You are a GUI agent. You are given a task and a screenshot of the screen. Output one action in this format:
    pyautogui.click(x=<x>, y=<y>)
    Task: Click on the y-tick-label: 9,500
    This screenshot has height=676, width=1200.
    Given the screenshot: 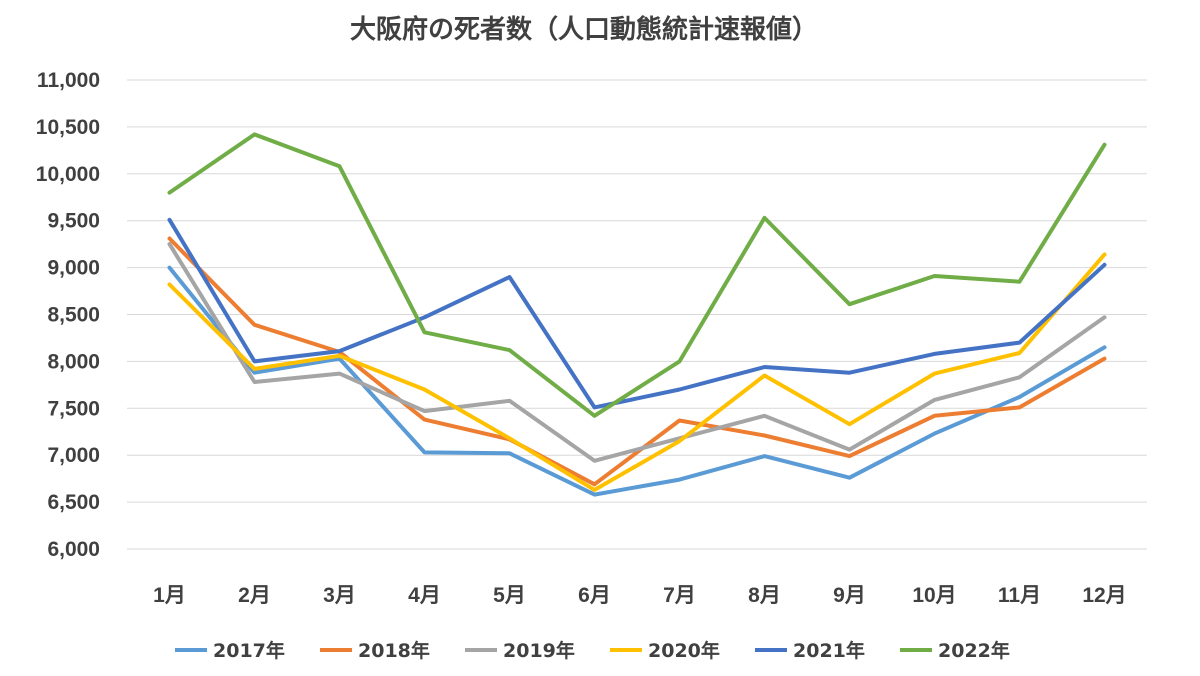 What is the action you would take?
    pyautogui.click(x=73, y=221)
    